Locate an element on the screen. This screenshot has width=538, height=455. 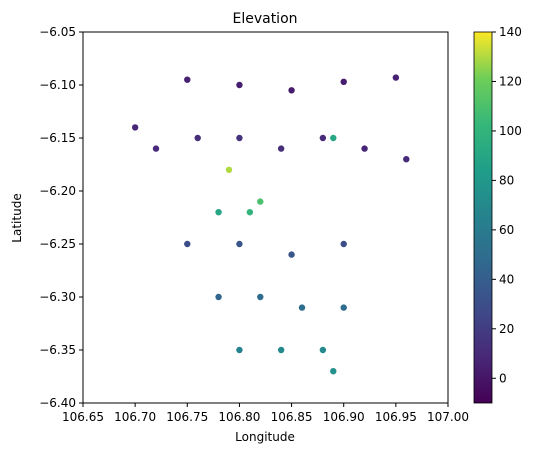
x-tick-label: 106.95 is located at coordinates (396, 417).